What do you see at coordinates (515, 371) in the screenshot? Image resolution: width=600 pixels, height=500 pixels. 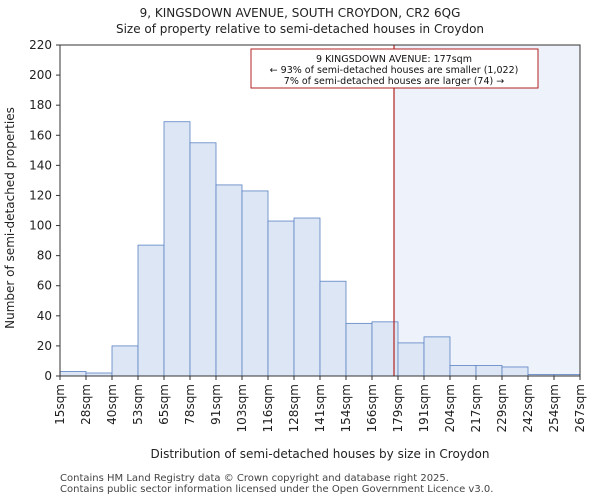 I see `bar-229sqm` at bounding box center [515, 371].